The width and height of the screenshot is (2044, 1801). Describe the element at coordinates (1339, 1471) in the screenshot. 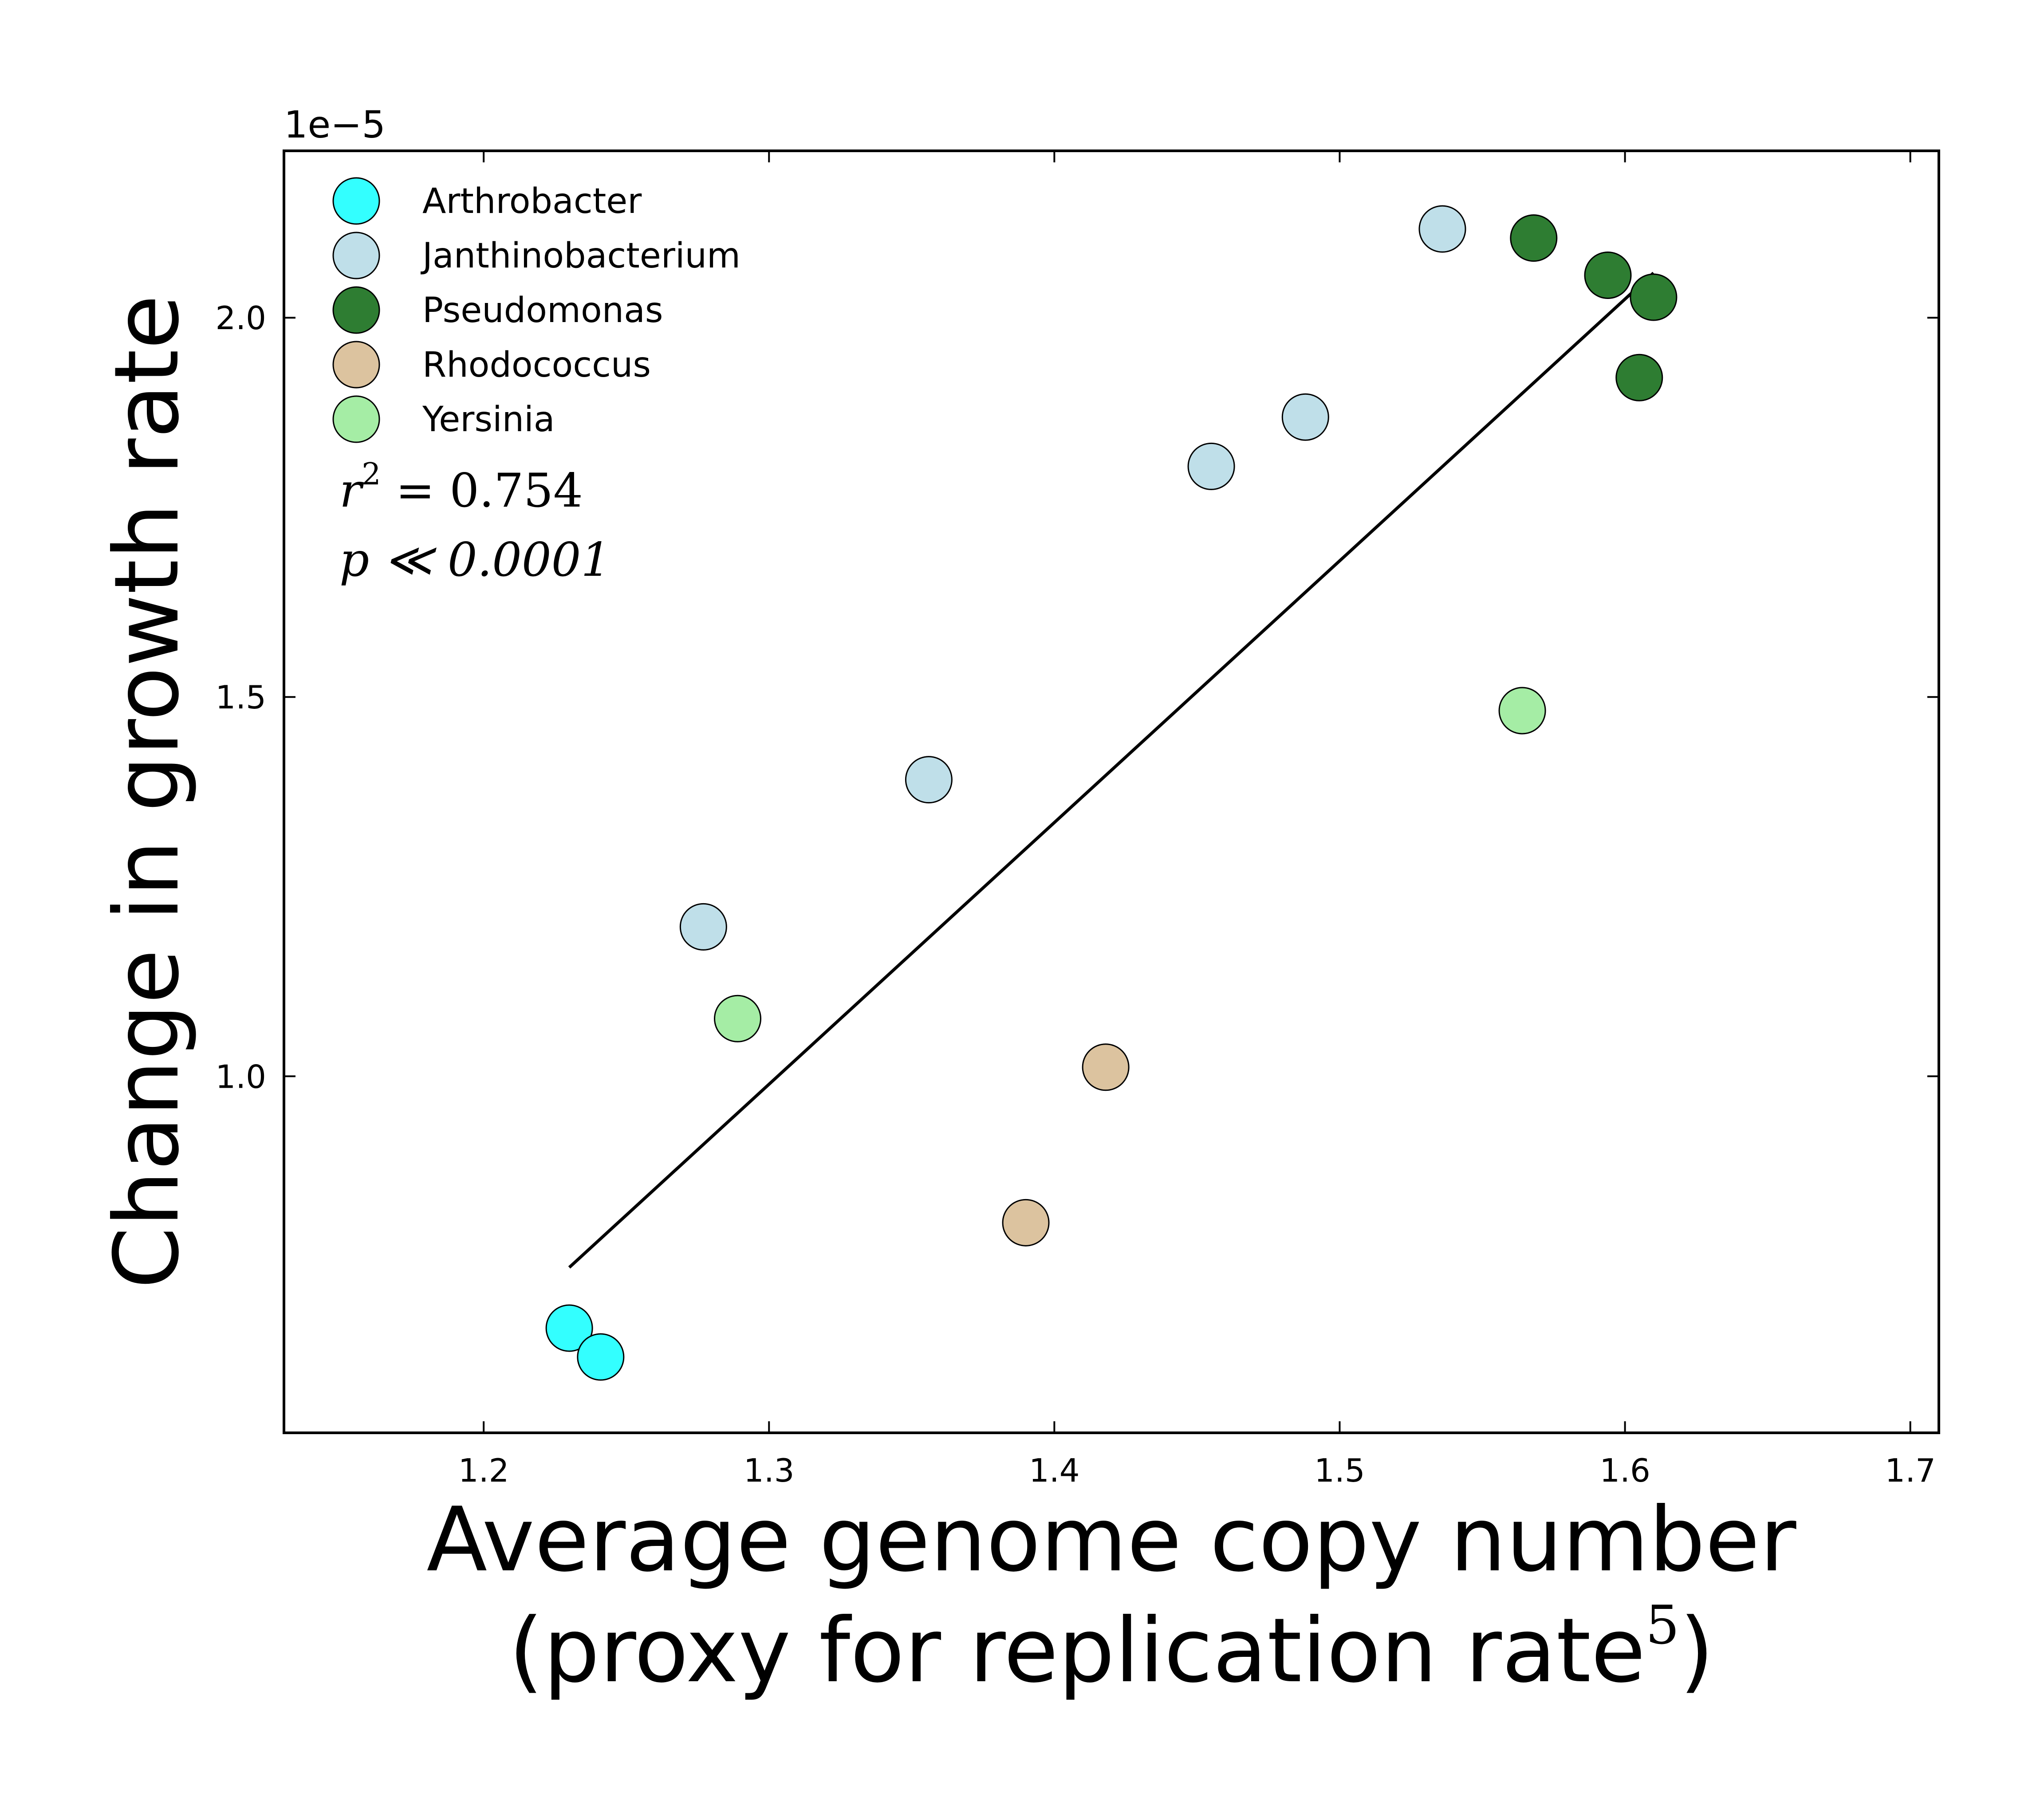

I see `x-tick-label: 1.5` at that location.